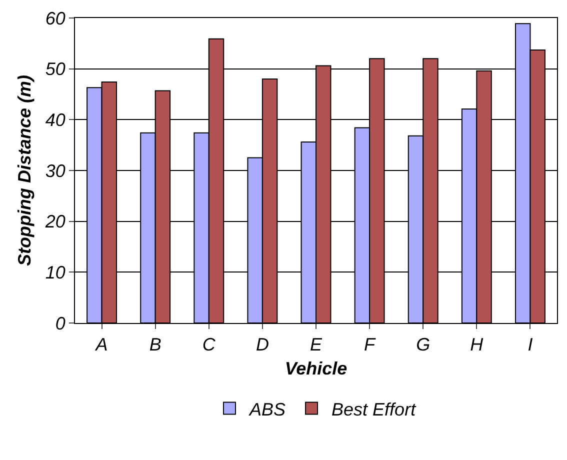 The width and height of the screenshot is (567, 460). I want to click on legend-label: ABS, so click(267, 409).